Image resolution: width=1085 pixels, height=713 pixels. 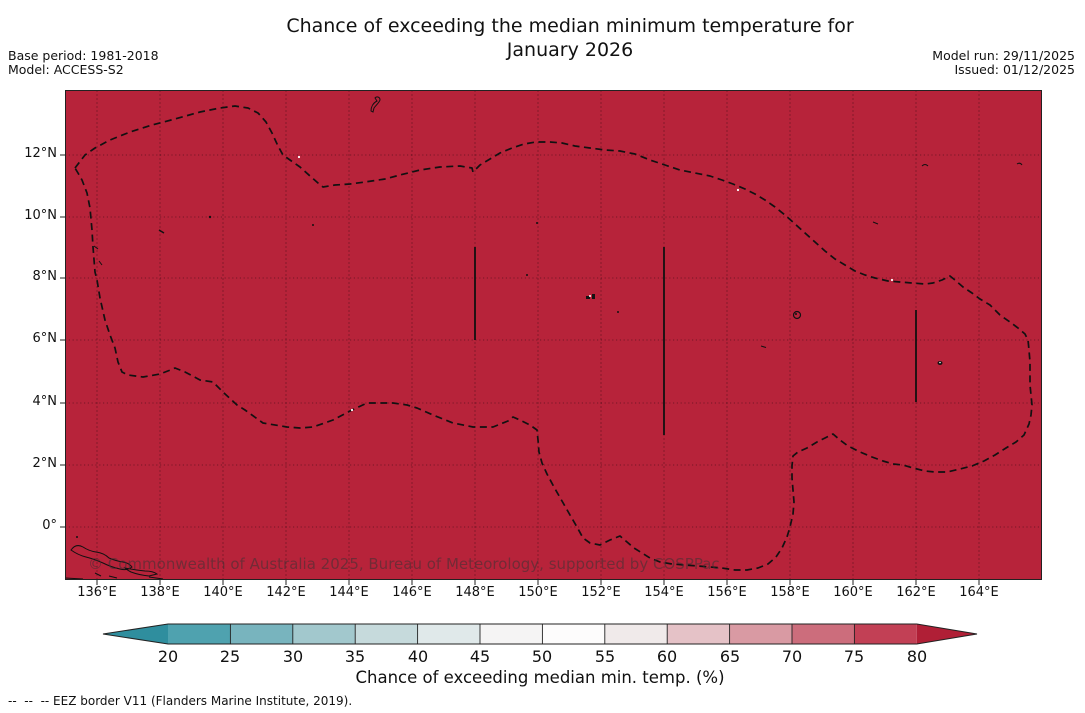 What do you see at coordinates (979, 592) in the screenshot?
I see `x-tick-164e: 164°E` at bounding box center [979, 592].